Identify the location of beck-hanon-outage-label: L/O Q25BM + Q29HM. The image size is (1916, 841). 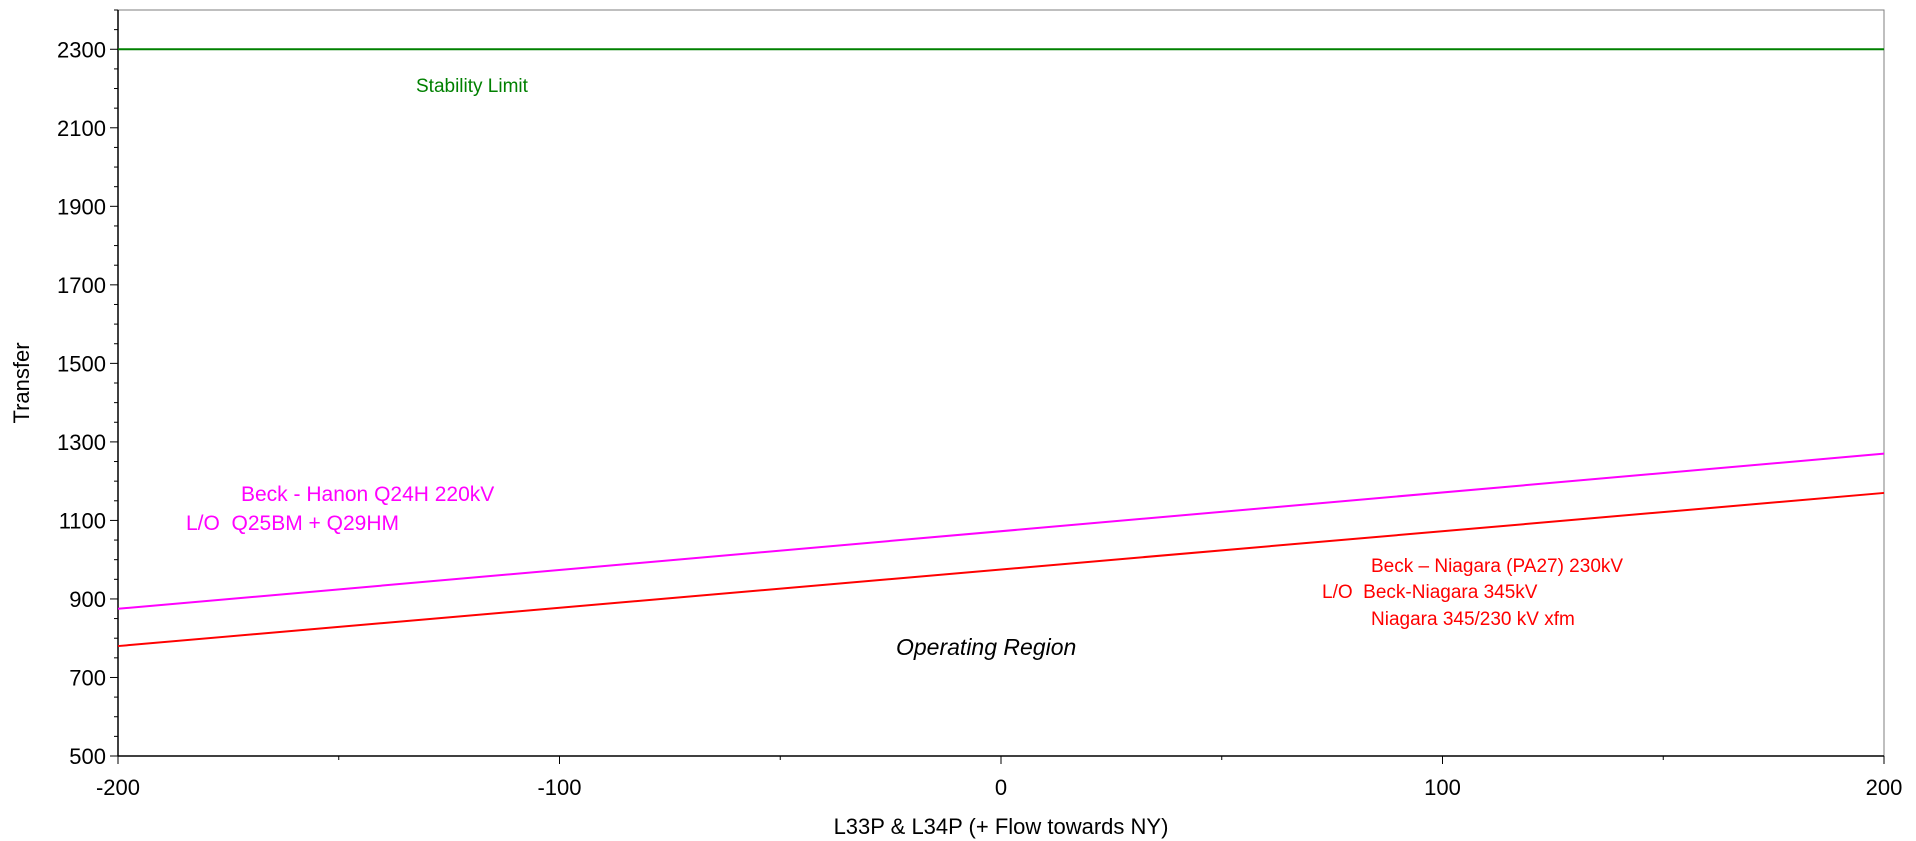
(292, 523).